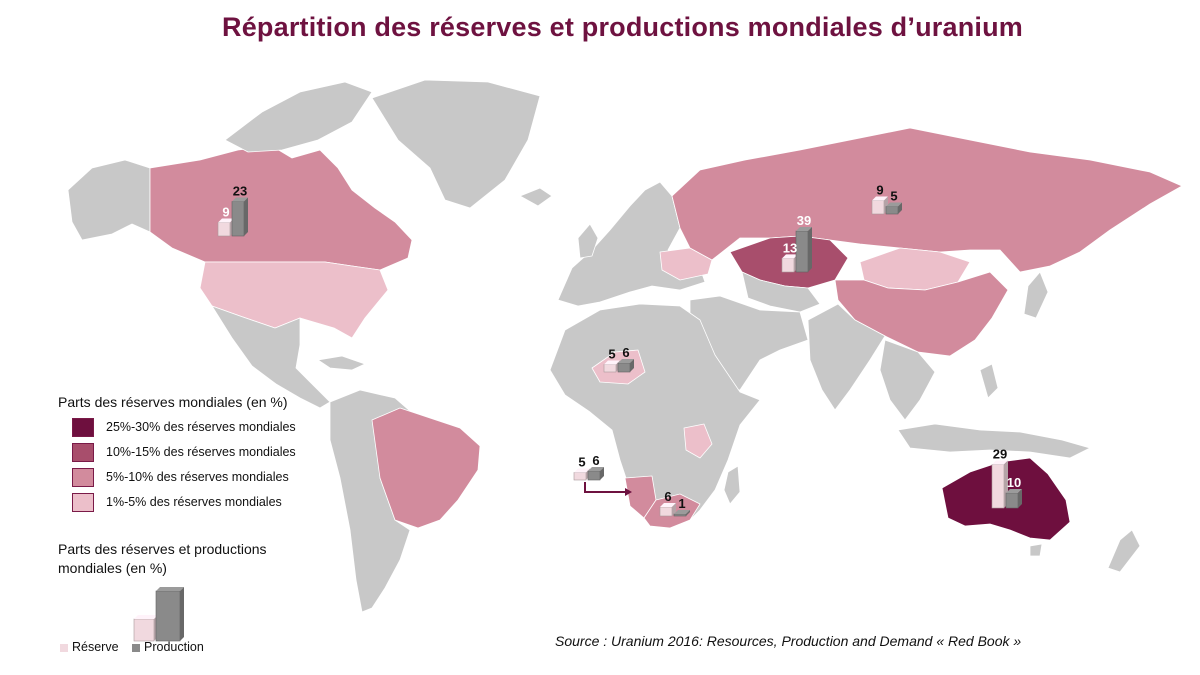  I want to click on region-arctic-islands, so click(298, 117).